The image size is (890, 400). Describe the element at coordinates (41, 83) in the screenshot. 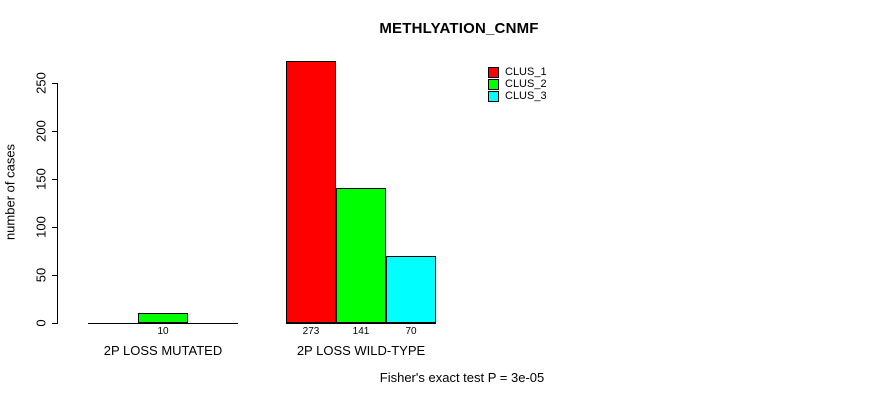

I see `y-tick-label: 250` at that location.